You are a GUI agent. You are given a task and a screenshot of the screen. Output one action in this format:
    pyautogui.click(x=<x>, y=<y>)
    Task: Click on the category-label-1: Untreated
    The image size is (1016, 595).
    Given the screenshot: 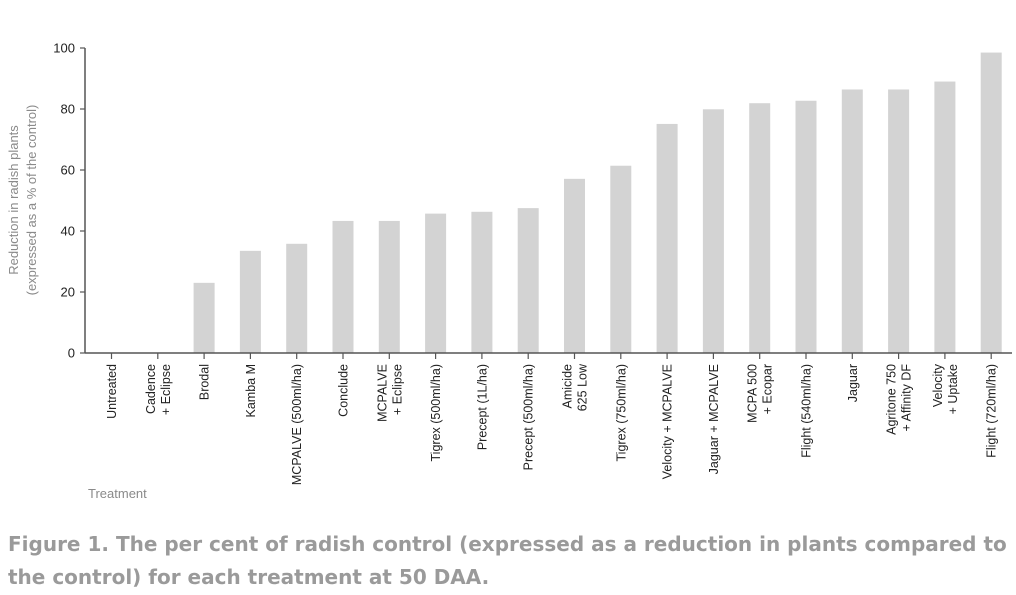 What is the action you would take?
    pyautogui.click(x=112, y=391)
    